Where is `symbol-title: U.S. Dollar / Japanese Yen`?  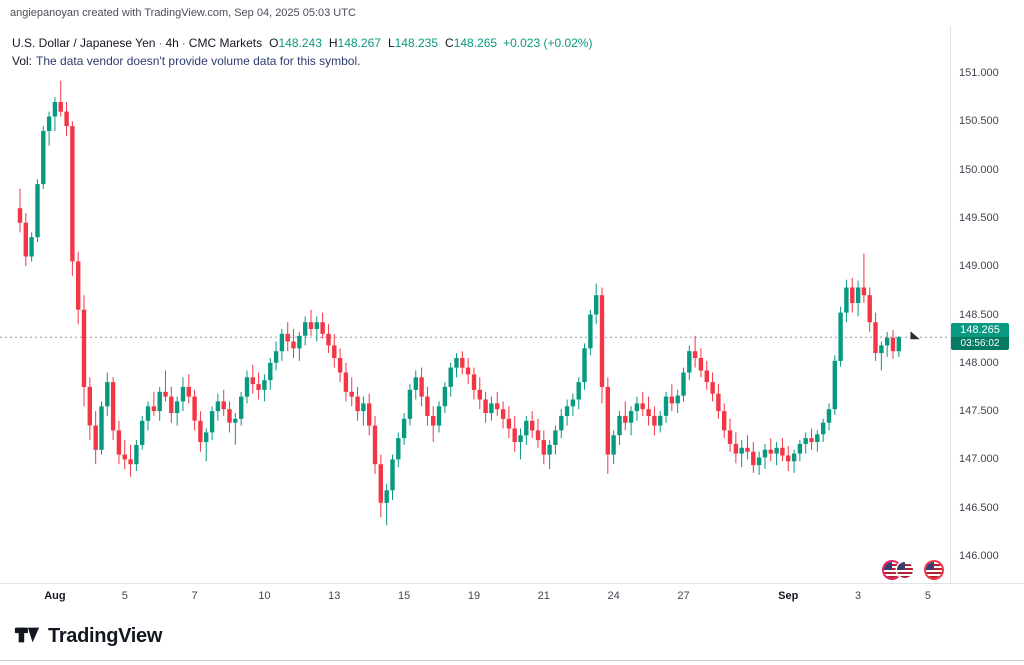 symbol-title: U.S. Dollar / Japanese Yen is located at coordinates (84, 43).